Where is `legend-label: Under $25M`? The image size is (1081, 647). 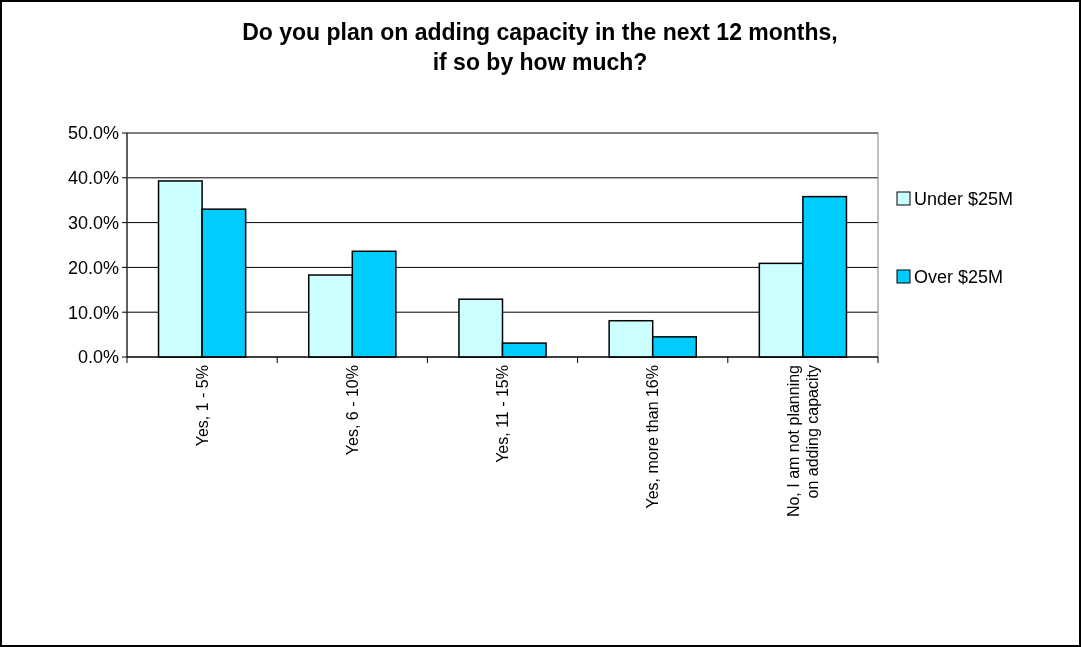 legend-label: Under $25M is located at coordinates (964, 199).